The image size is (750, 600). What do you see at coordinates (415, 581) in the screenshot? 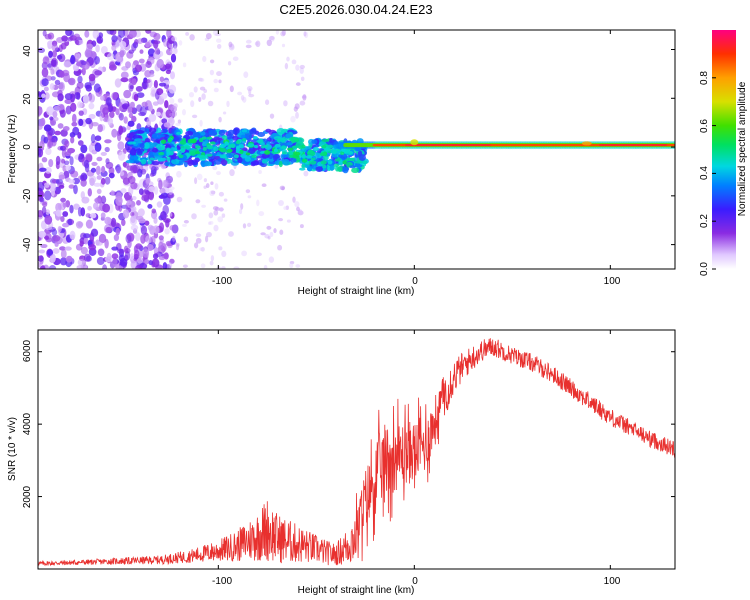
I see `snr-xtick-label: 0` at bounding box center [415, 581].